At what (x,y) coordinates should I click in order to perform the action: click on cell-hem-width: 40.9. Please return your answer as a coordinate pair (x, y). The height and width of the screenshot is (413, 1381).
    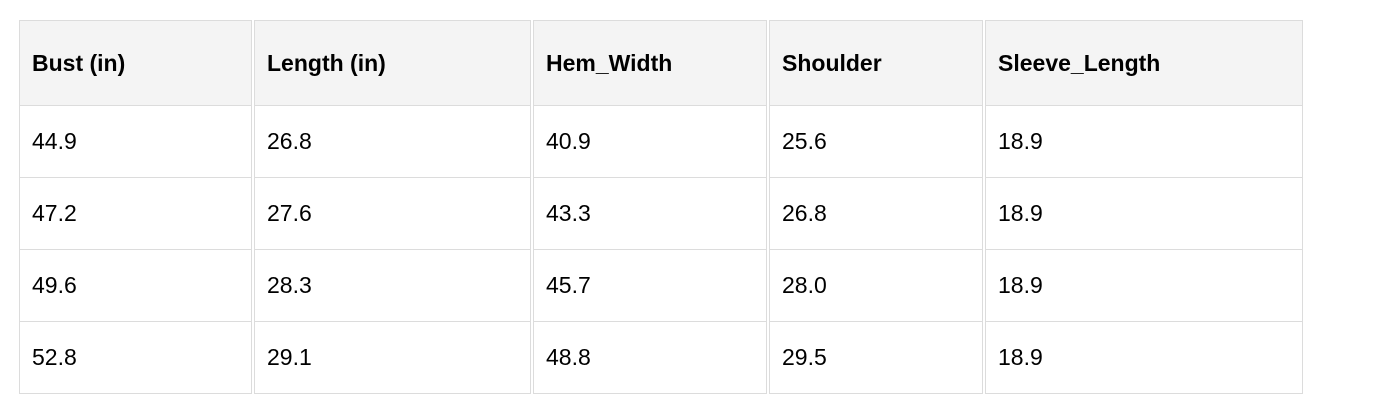
    Looking at the image, I should click on (650, 142).